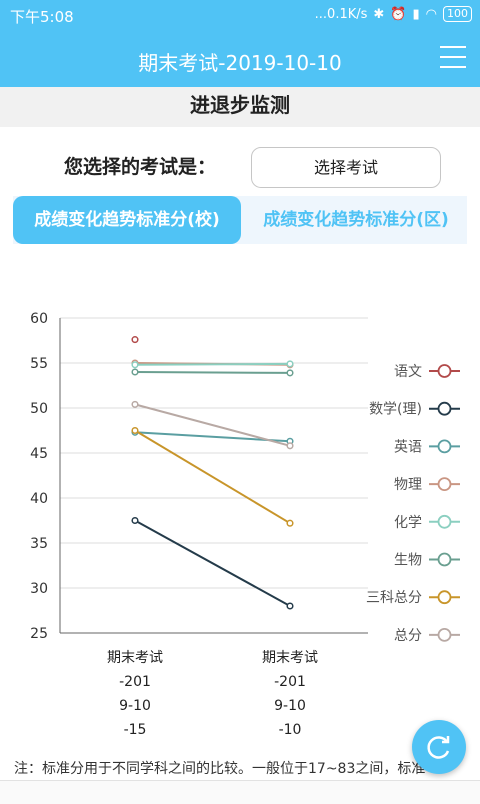 The height and width of the screenshot is (804, 480). What do you see at coordinates (140, 167) in the screenshot?
I see `exam-select-label: 您选择的考试是：` at bounding box center [140, 167].